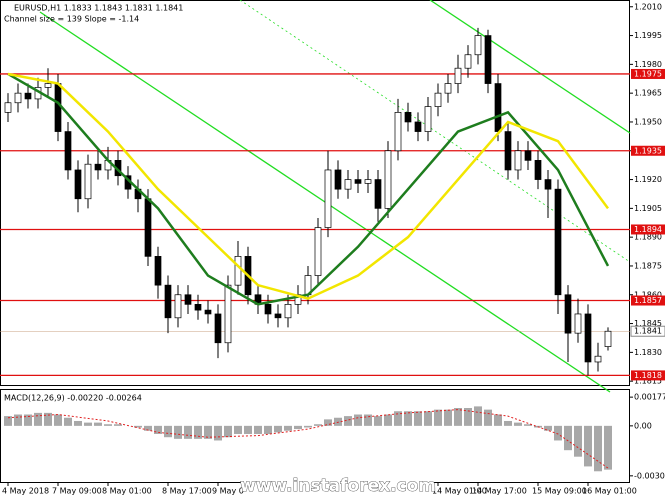 The height and width of the screenshot is (503, 665). Describe the element at coordinates (648, 265) in the screenshot. I see `y-tick-label: 1.1875` at that location.